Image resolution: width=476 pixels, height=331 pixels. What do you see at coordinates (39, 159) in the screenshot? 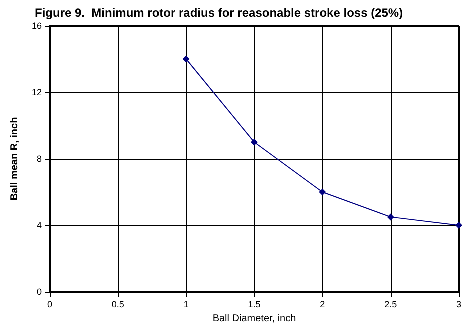
I see `y-tick-label: 8` at bounding box center [39, 159].